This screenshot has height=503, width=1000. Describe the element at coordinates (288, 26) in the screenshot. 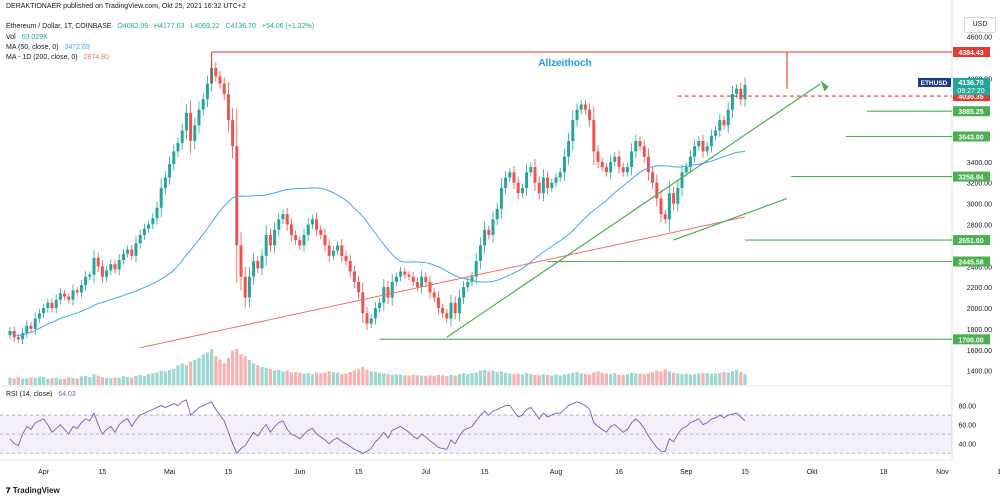

I see `ohlc-change: +54.06 (+1.32%)` at that location.